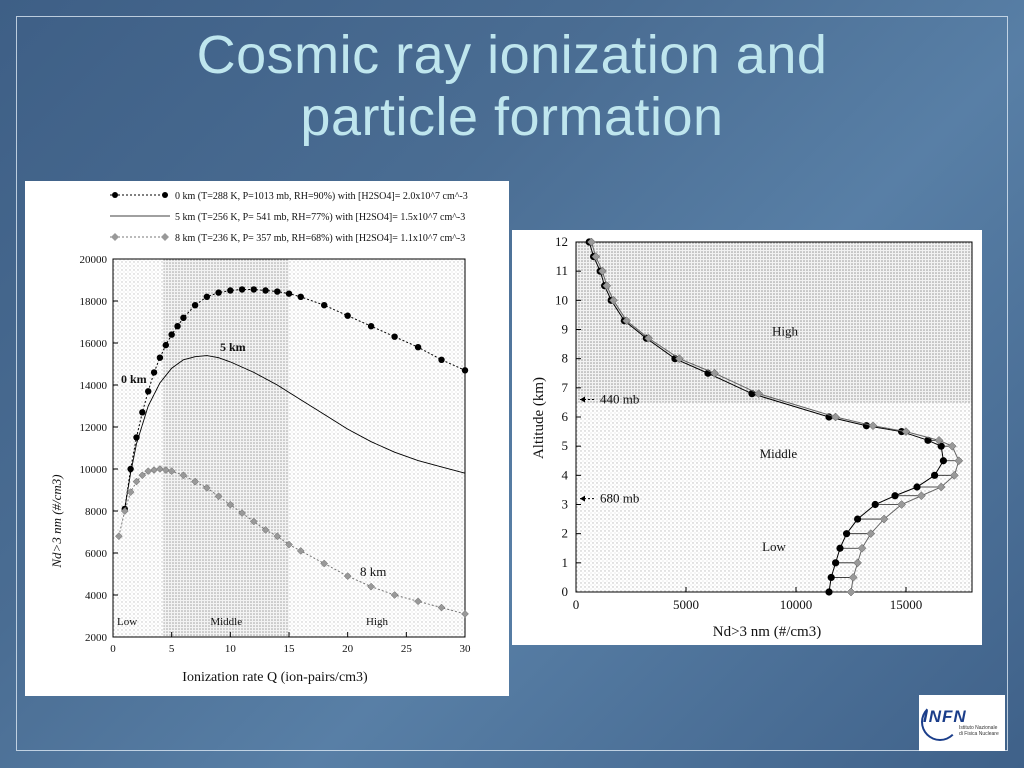  Describe the element at coordinates (275, 677) in the screenshot. I see `left-x-axis-label: Ionization rate Q (ion-pairs/cm3)` at that location.